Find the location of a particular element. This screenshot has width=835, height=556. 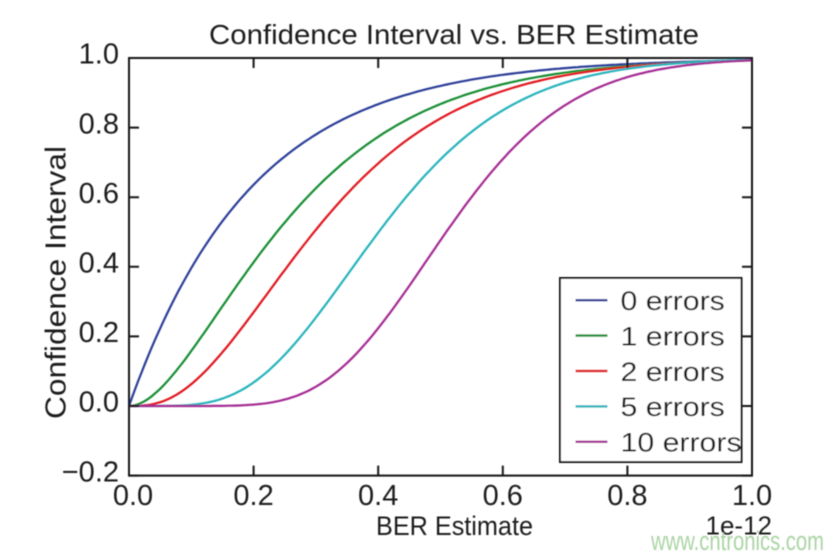

svg-text: 1e-12 is located at coordinates (739, 526).